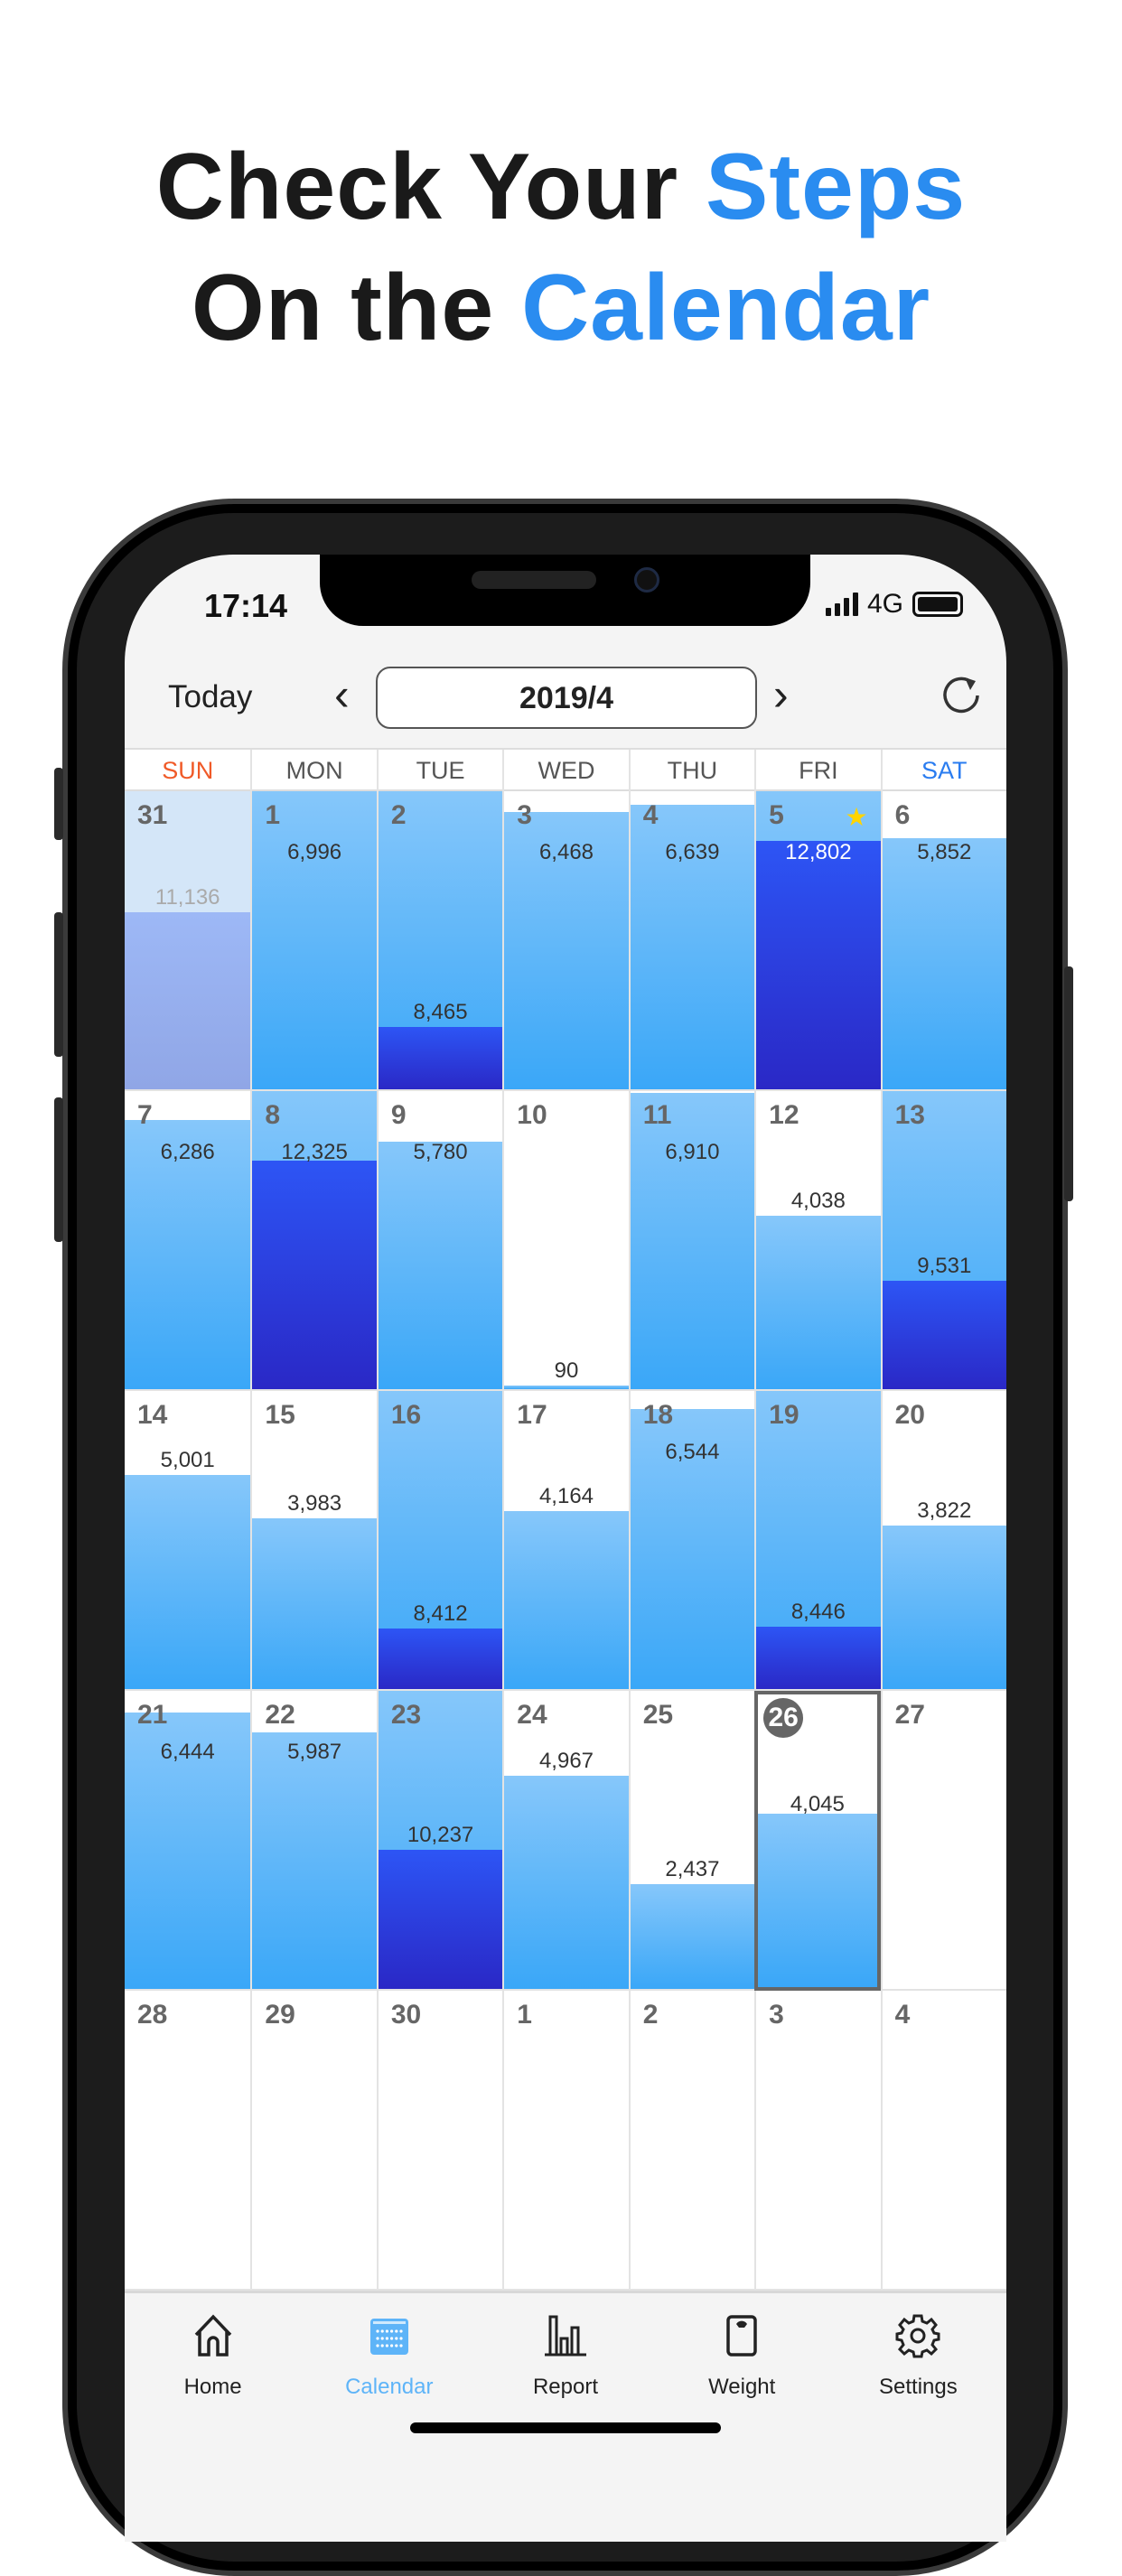 The width and height of the screenshot is (1122, 2576). What do you see at coordinates (440, 1835) in the screenshot?
I see `step-count: 10,237` at bounding box center [440, 1835].